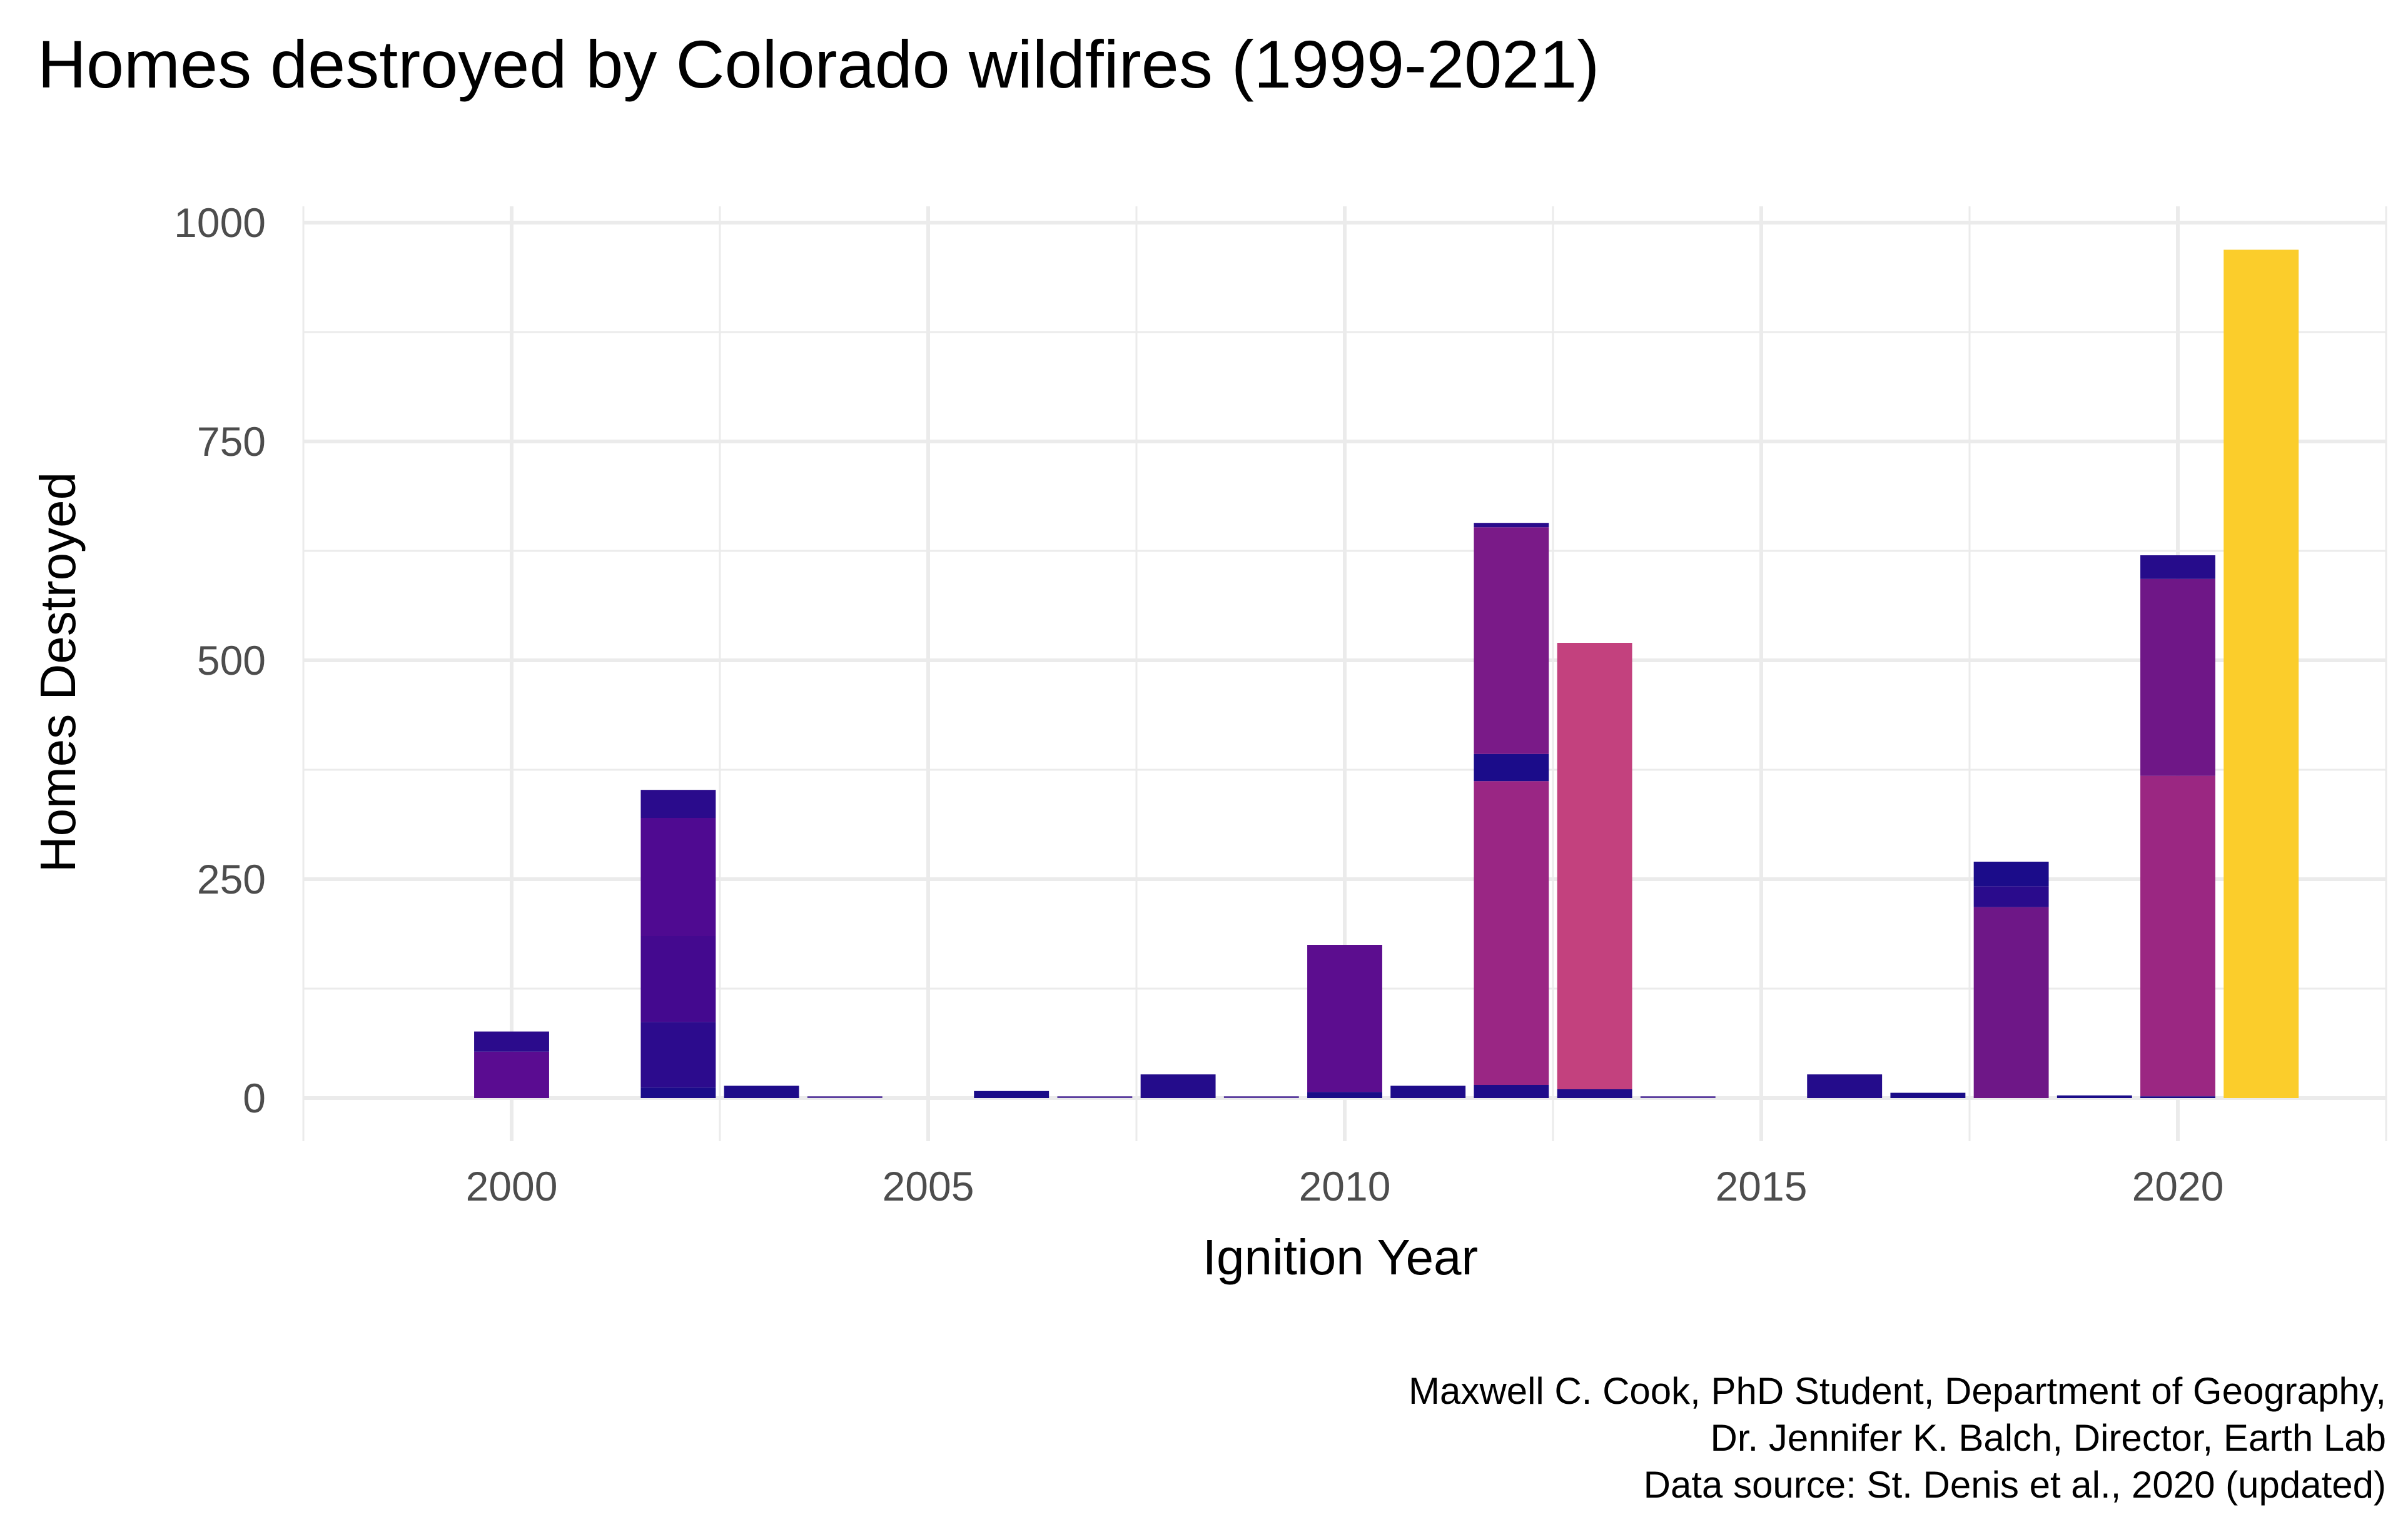 This screenshot has height=1532, width=2408. I want to click on y-tick-label: 750, so click(231, 441).